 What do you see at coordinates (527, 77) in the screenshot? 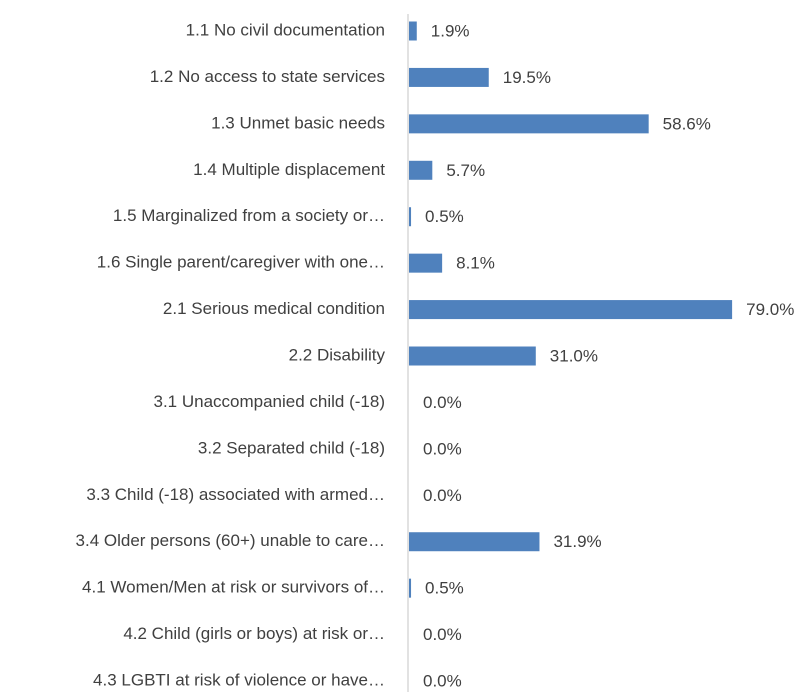
I see `data-label: 19.5%` at bounding box center [527, 77].